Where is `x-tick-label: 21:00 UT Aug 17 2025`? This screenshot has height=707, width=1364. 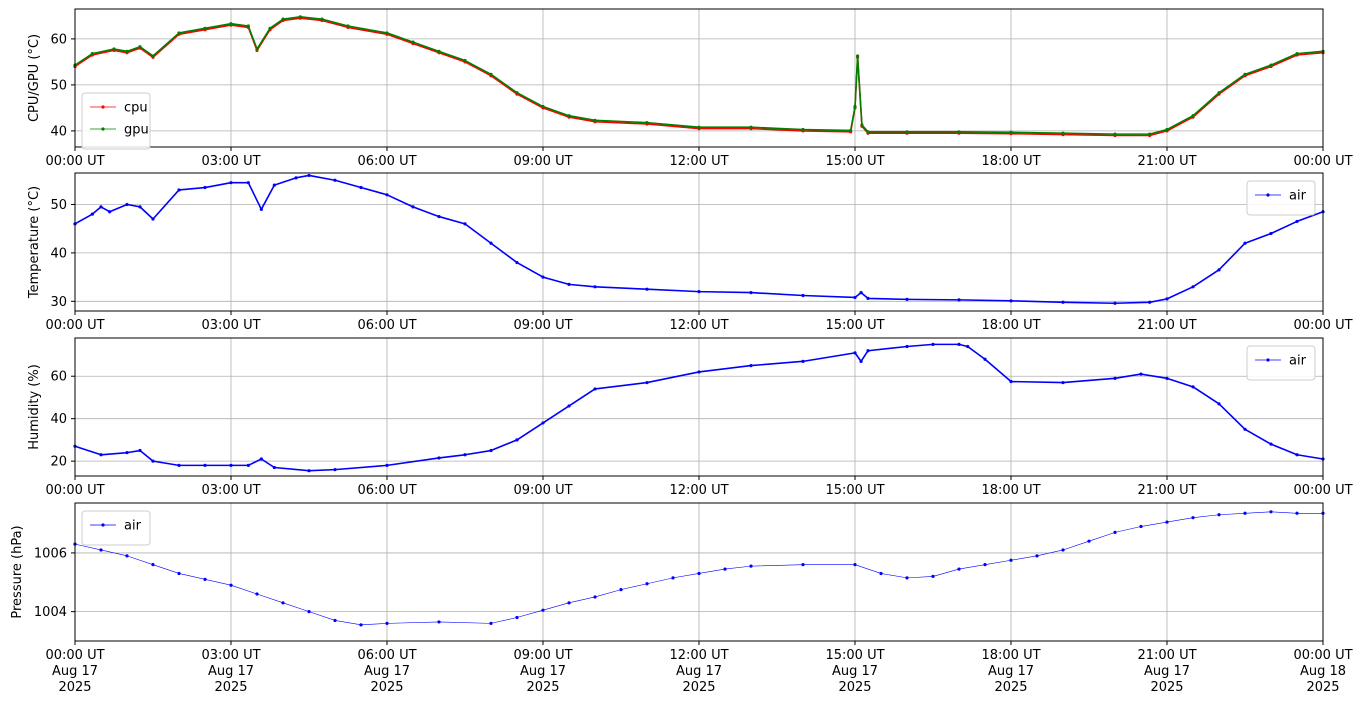 x-tick-label: 21:00 UT Aug 17 2025 is located at coordinates (1166, 671).